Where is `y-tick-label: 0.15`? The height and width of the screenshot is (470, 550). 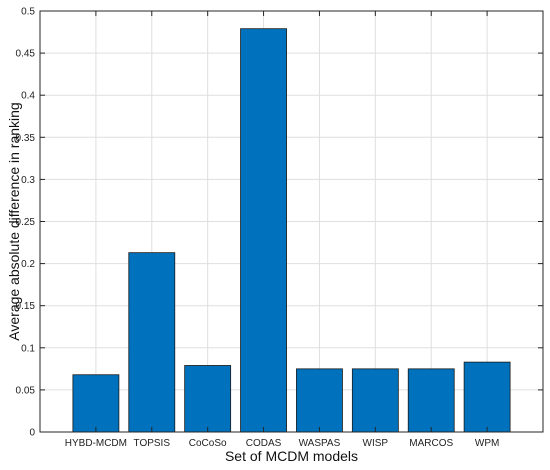
y-tick-label: 0.15 is located at coordinates (26, 306).